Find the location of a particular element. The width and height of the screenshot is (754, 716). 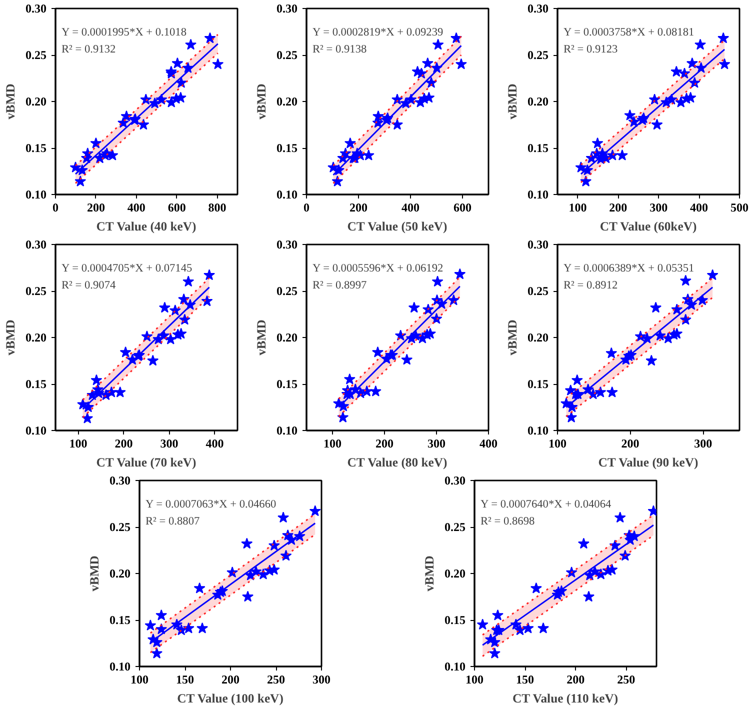

x-tick-label: 150 is located at coordinates (185, 679).